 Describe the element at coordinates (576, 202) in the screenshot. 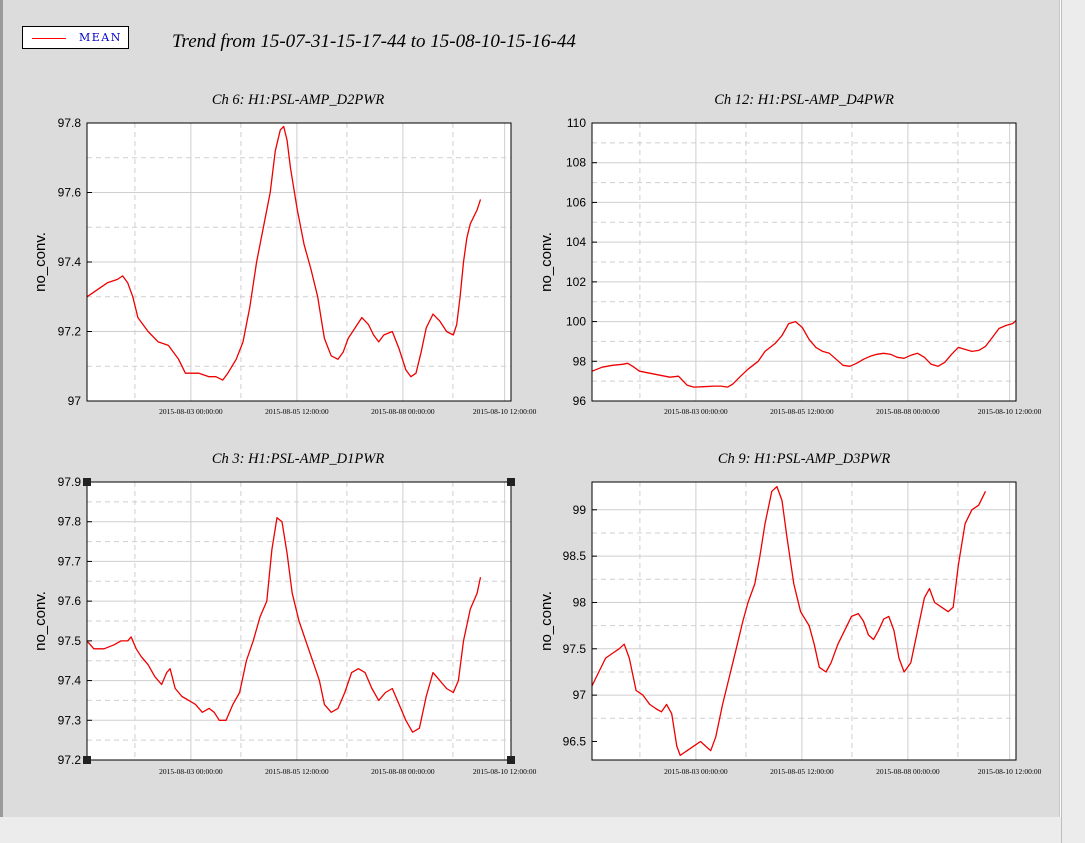

I see `y-tick-label: 106` at that location.